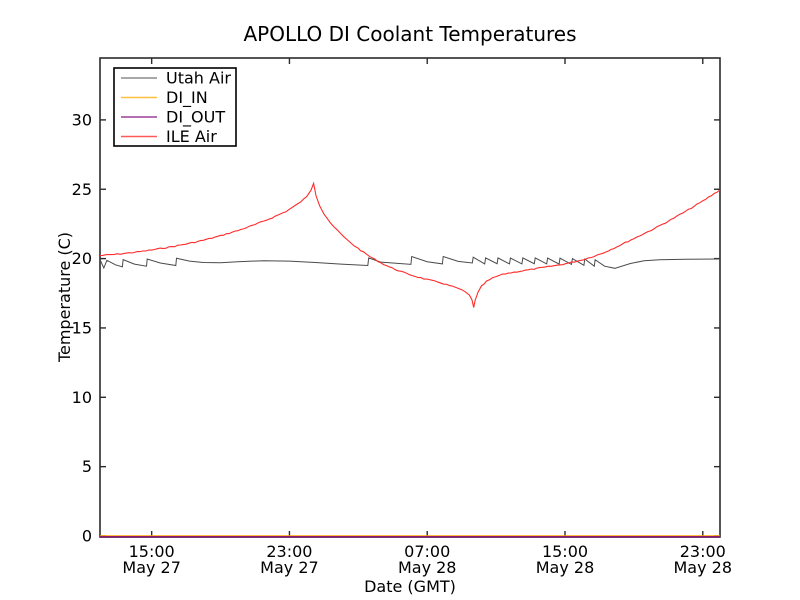 This screenshot has width=800, height=600. I want to click on x-tick-label-time: 07:00, so click(427, 551).